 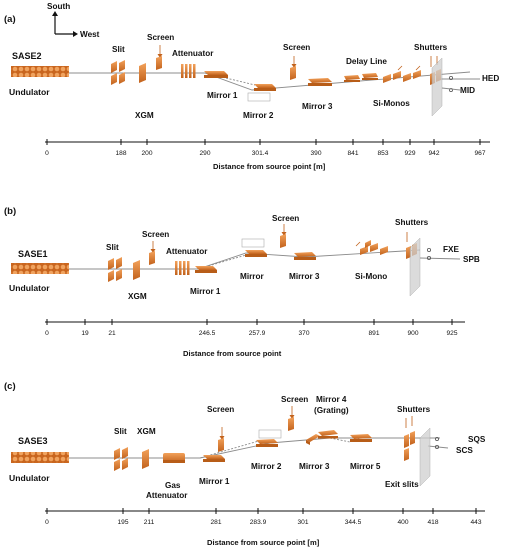 I want to click on panel-c-mirror-3-icon, so click(x=313, y=439).